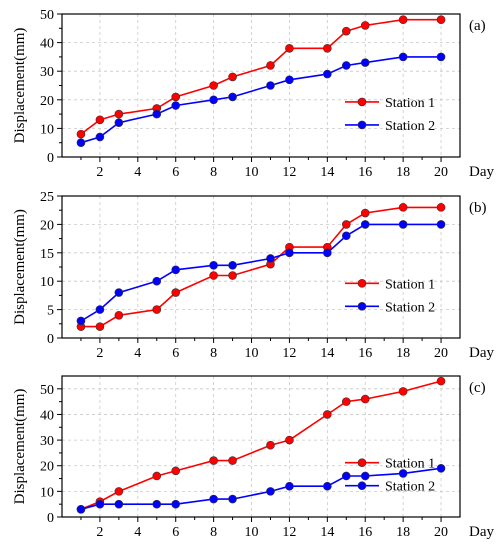  I want to click on x-tick-label: 4, so click(137, 353).